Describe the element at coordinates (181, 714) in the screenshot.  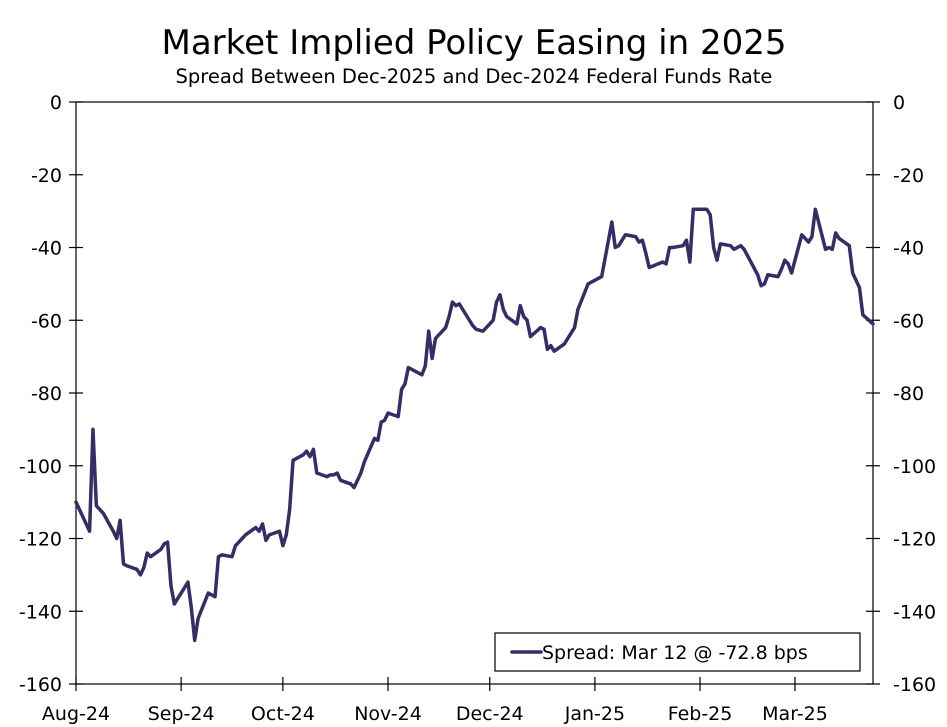
I see `x-tick-label: Sep-24` at that location.